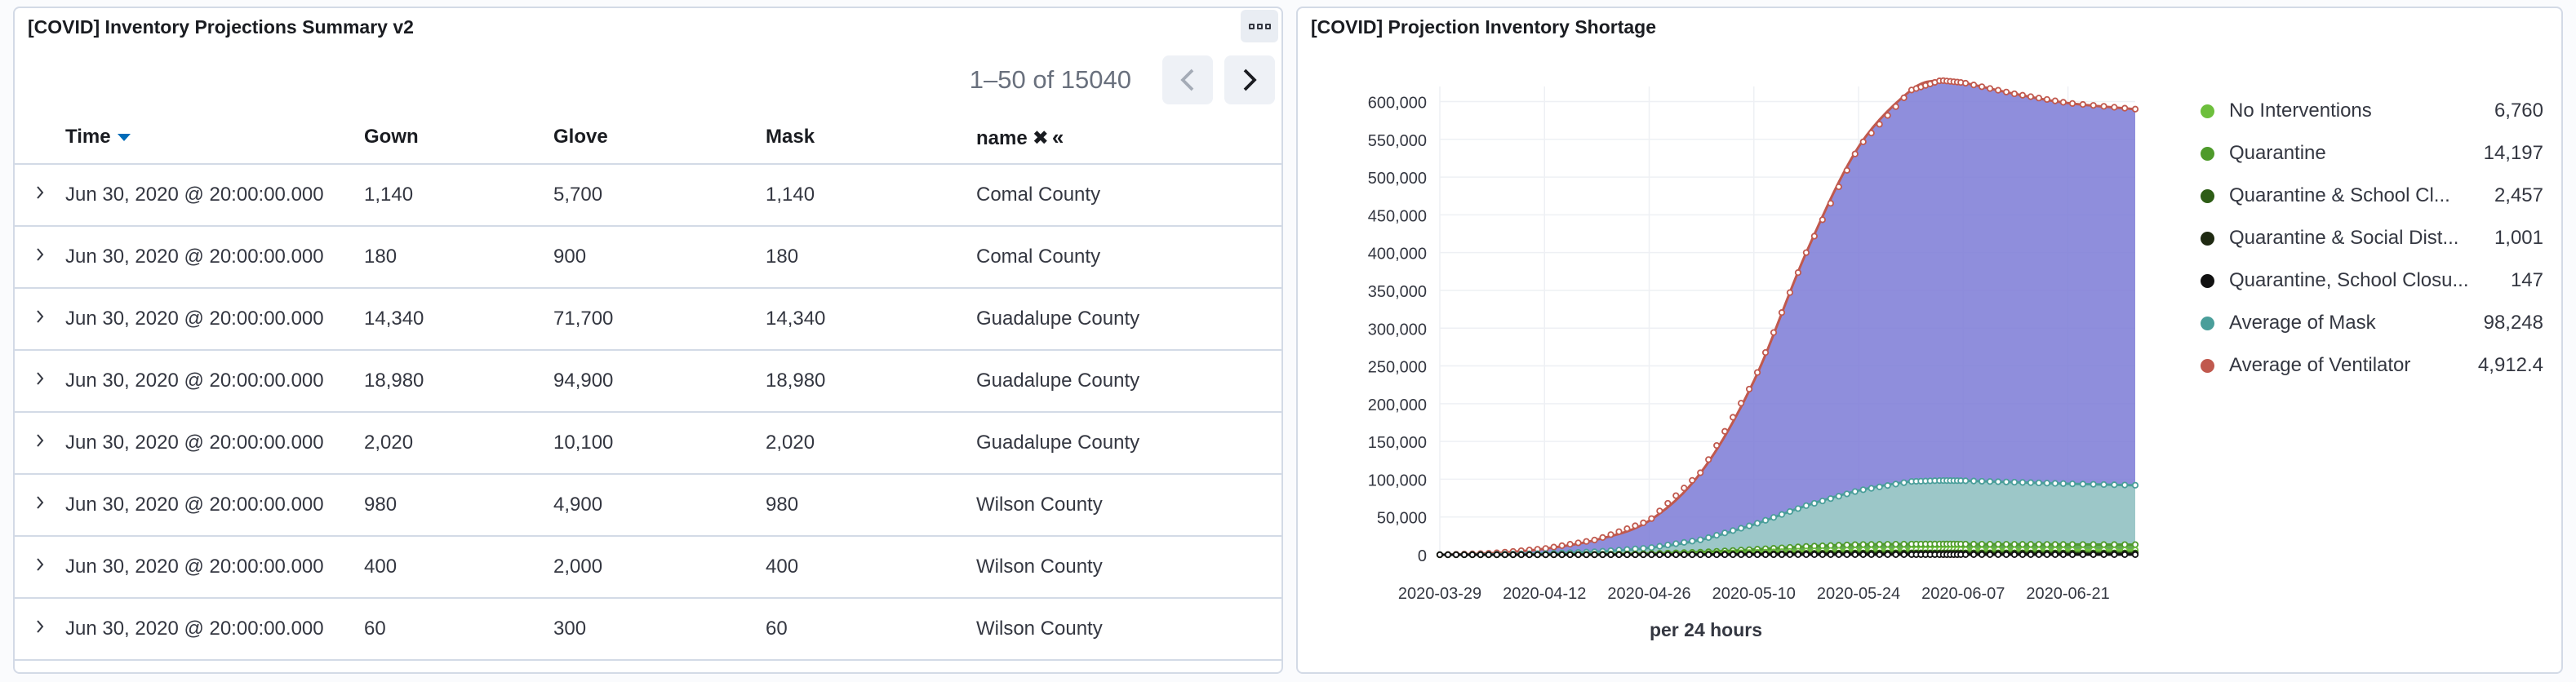 Image resolution: width=2576 pixels, height=682 pixels. What do you see at coordinates (1397, 368) in the screenshot?
I see `y-tick-label: 250,000` at bounding box center [1397, 368].